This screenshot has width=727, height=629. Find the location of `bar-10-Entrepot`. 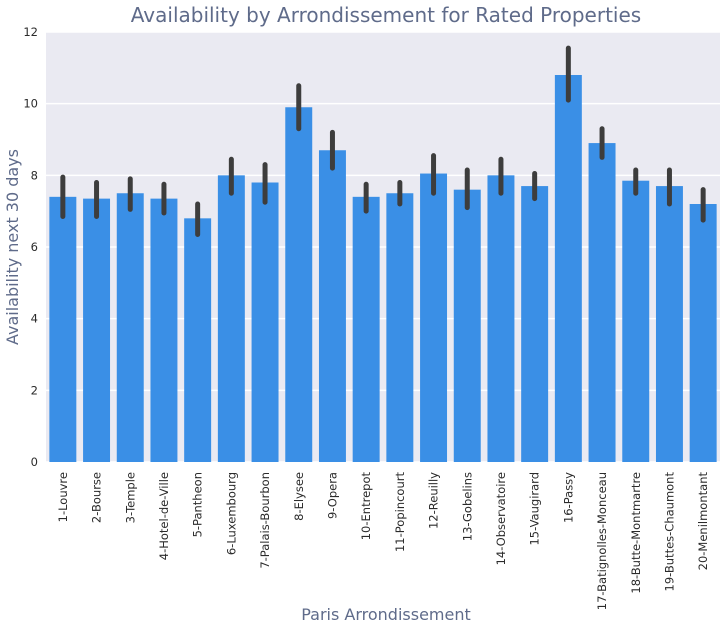

bar-10-Entrepot is located at coordinates (366, 329).